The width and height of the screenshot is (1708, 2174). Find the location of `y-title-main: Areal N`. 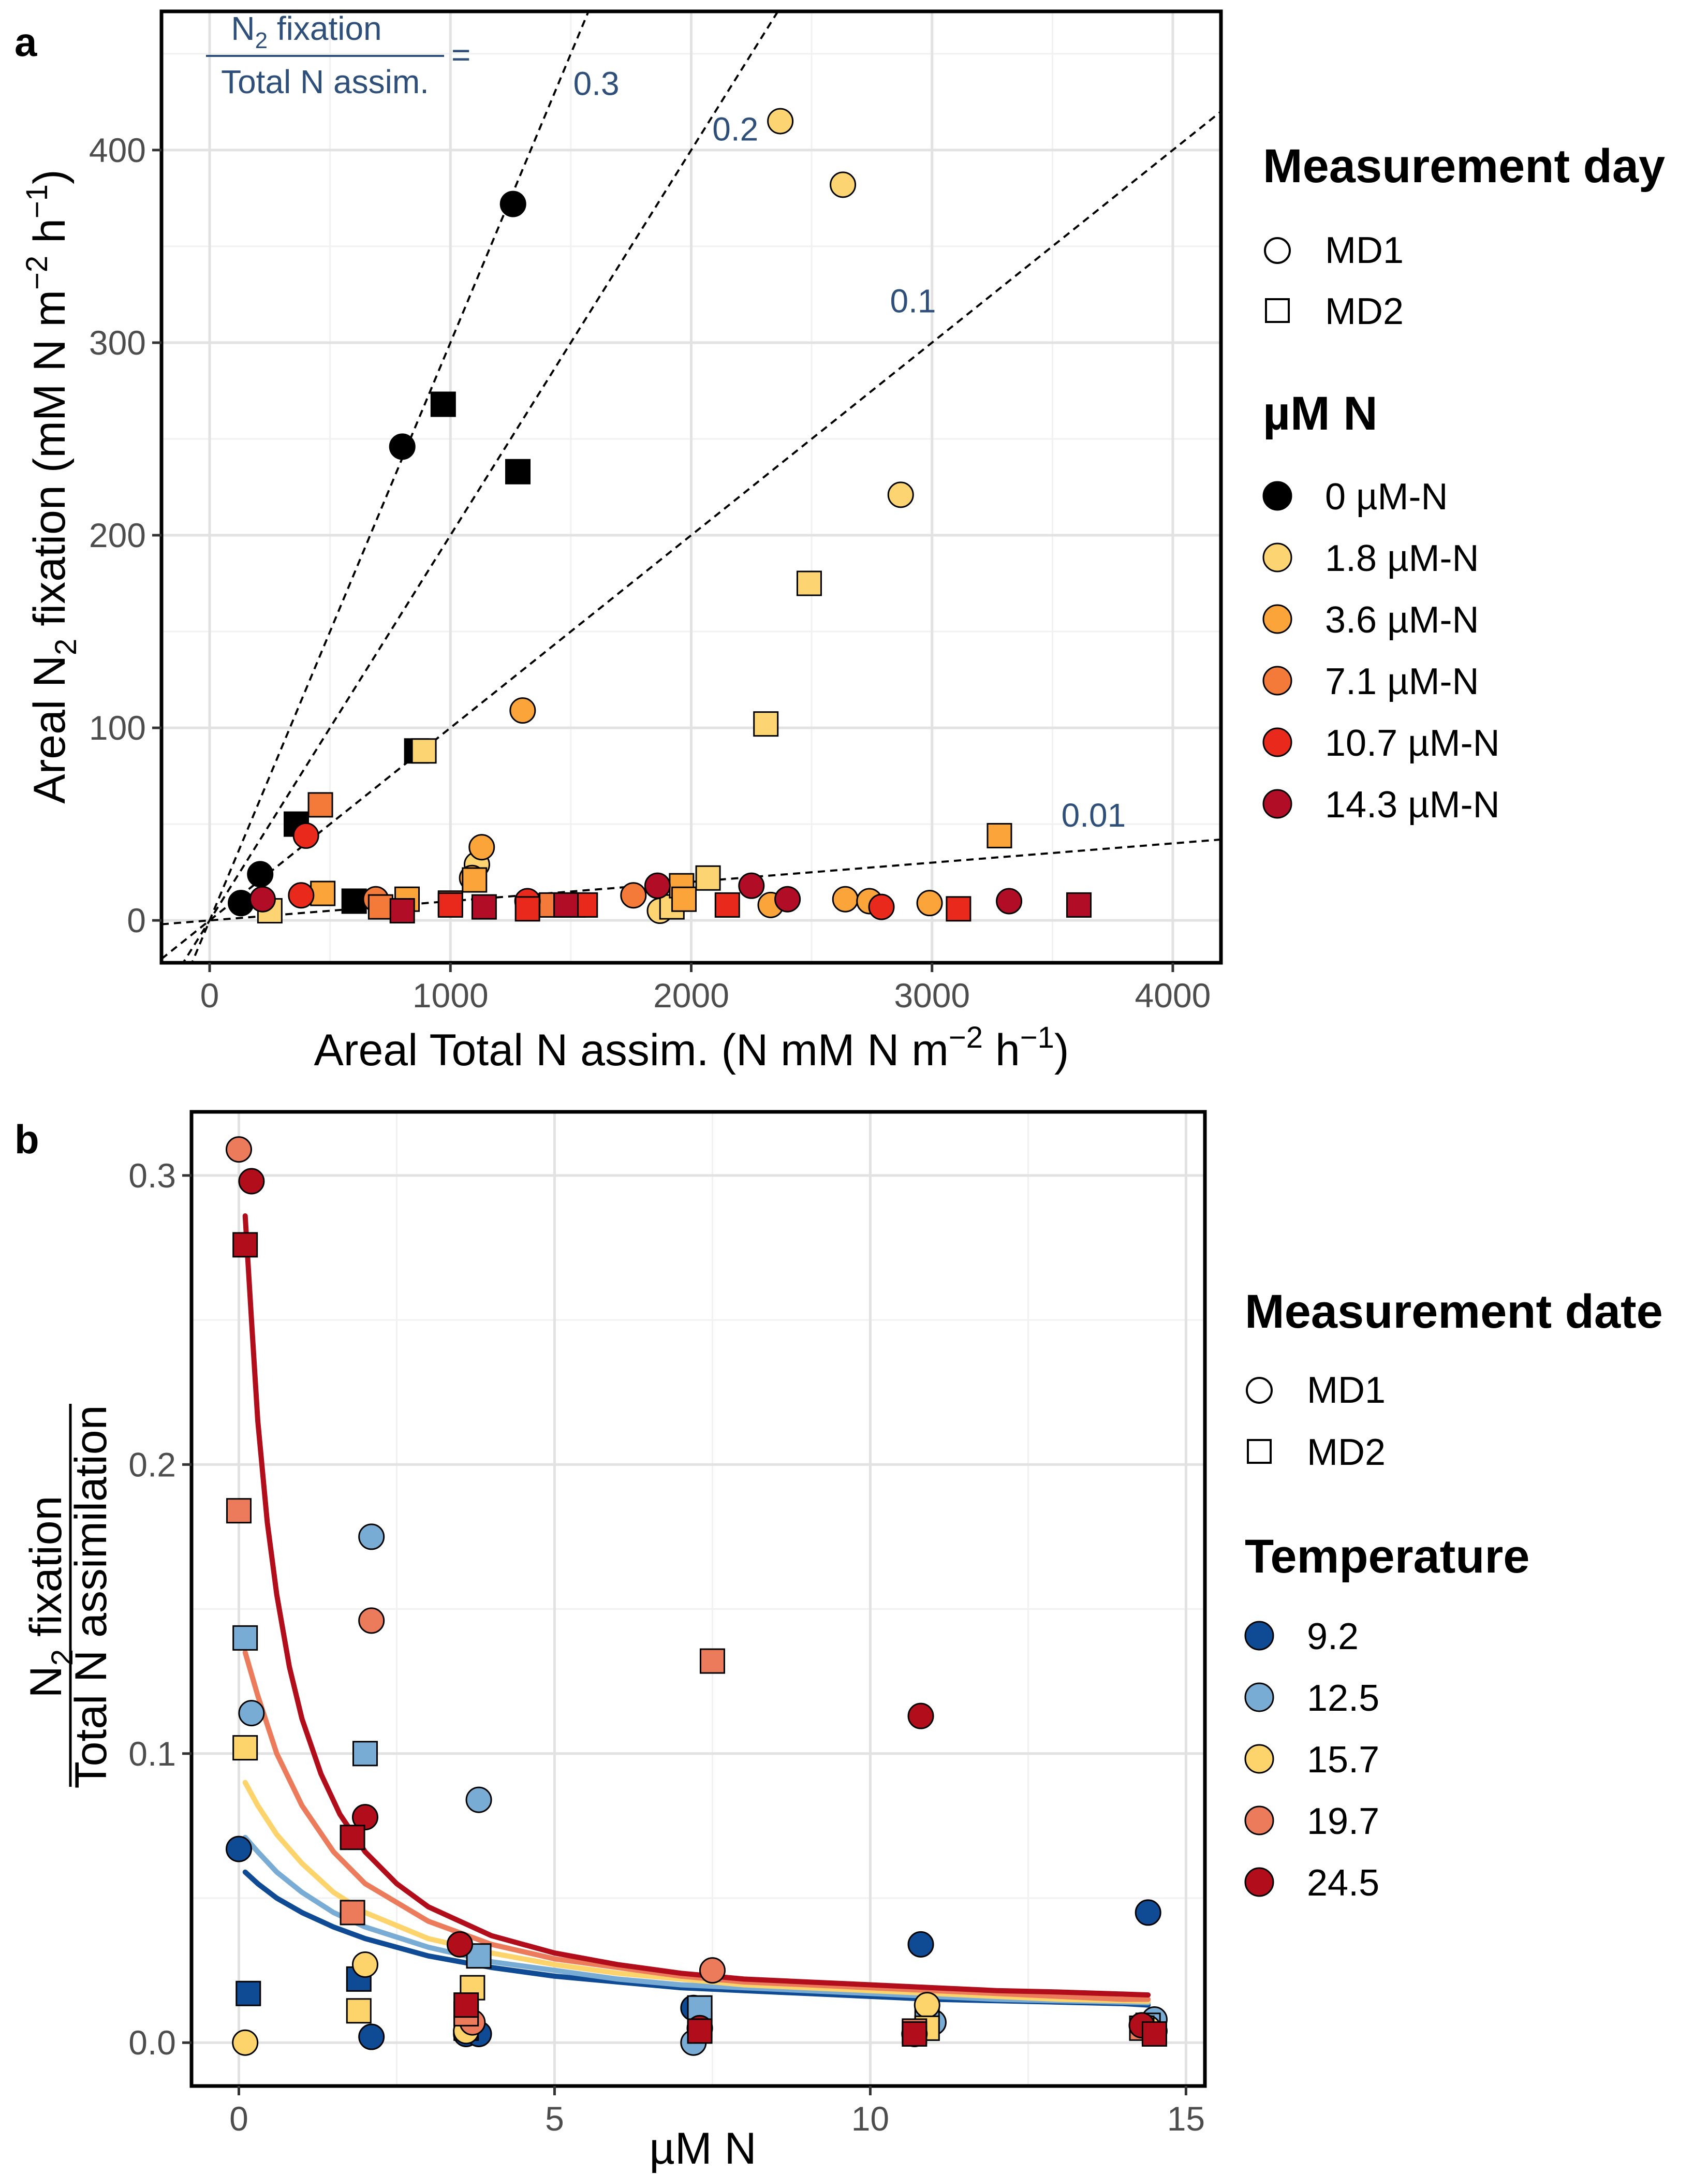

y-title-main: Areal N is located at coordinates (50, 729).